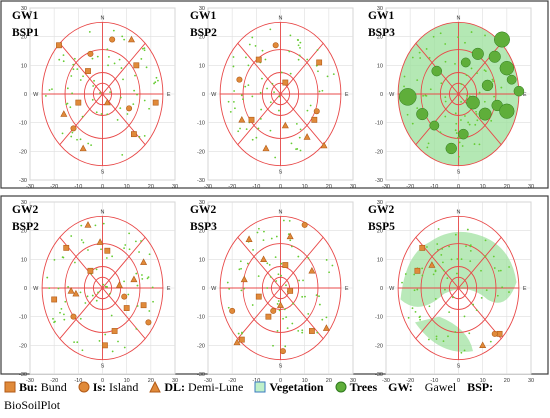 Image resolution: width=550 pixels, height=418 pixels. What do you see at coordinates (458, 381) in the screenshot?
I see `x-tick-label: 0` at bounding box center [458, 381].